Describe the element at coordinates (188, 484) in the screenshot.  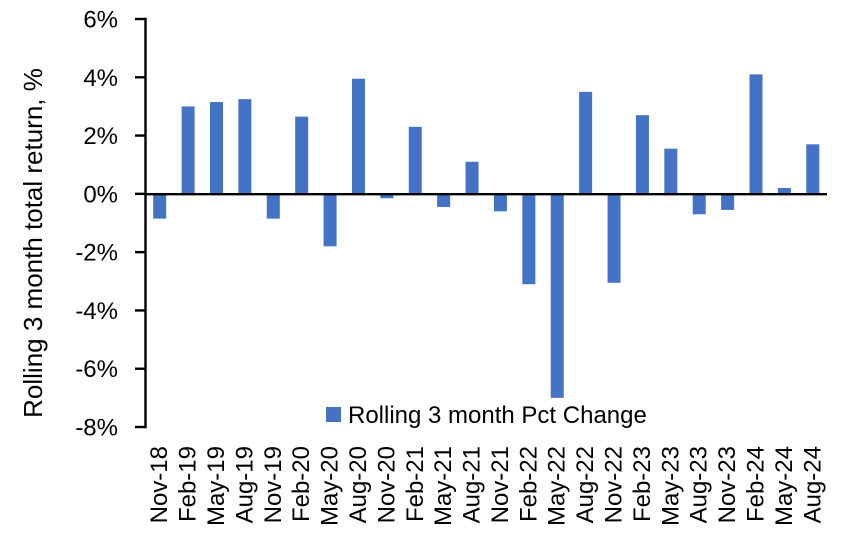
I see `x-axis-label: Feb-19` at that location.